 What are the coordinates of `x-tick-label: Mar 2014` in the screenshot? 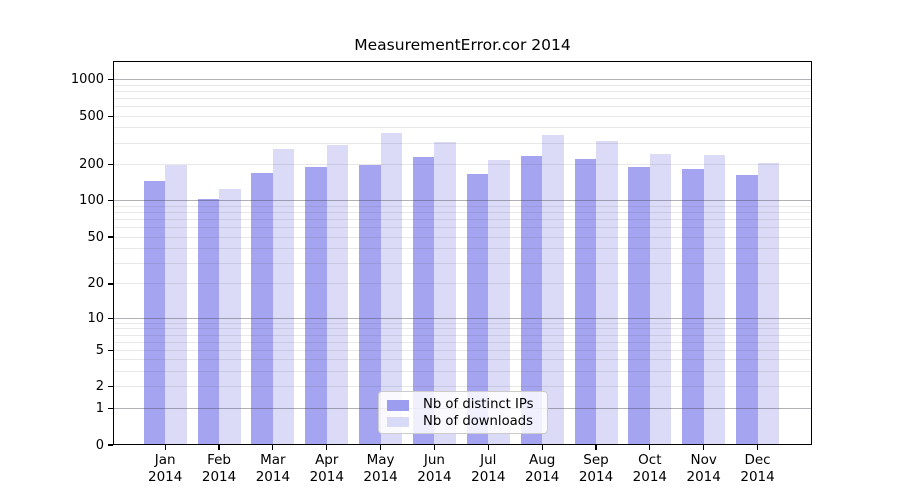 It's located at (273, 468).